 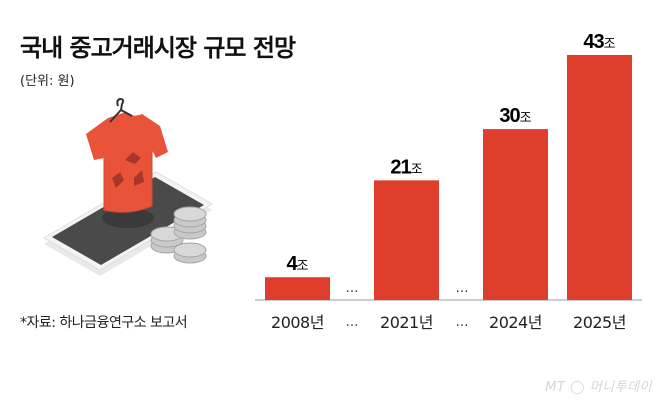 What do you see at coordinates (178, 235) in the screenshot?
I see `coin-stack-icon` at bounding box center [178, 235].